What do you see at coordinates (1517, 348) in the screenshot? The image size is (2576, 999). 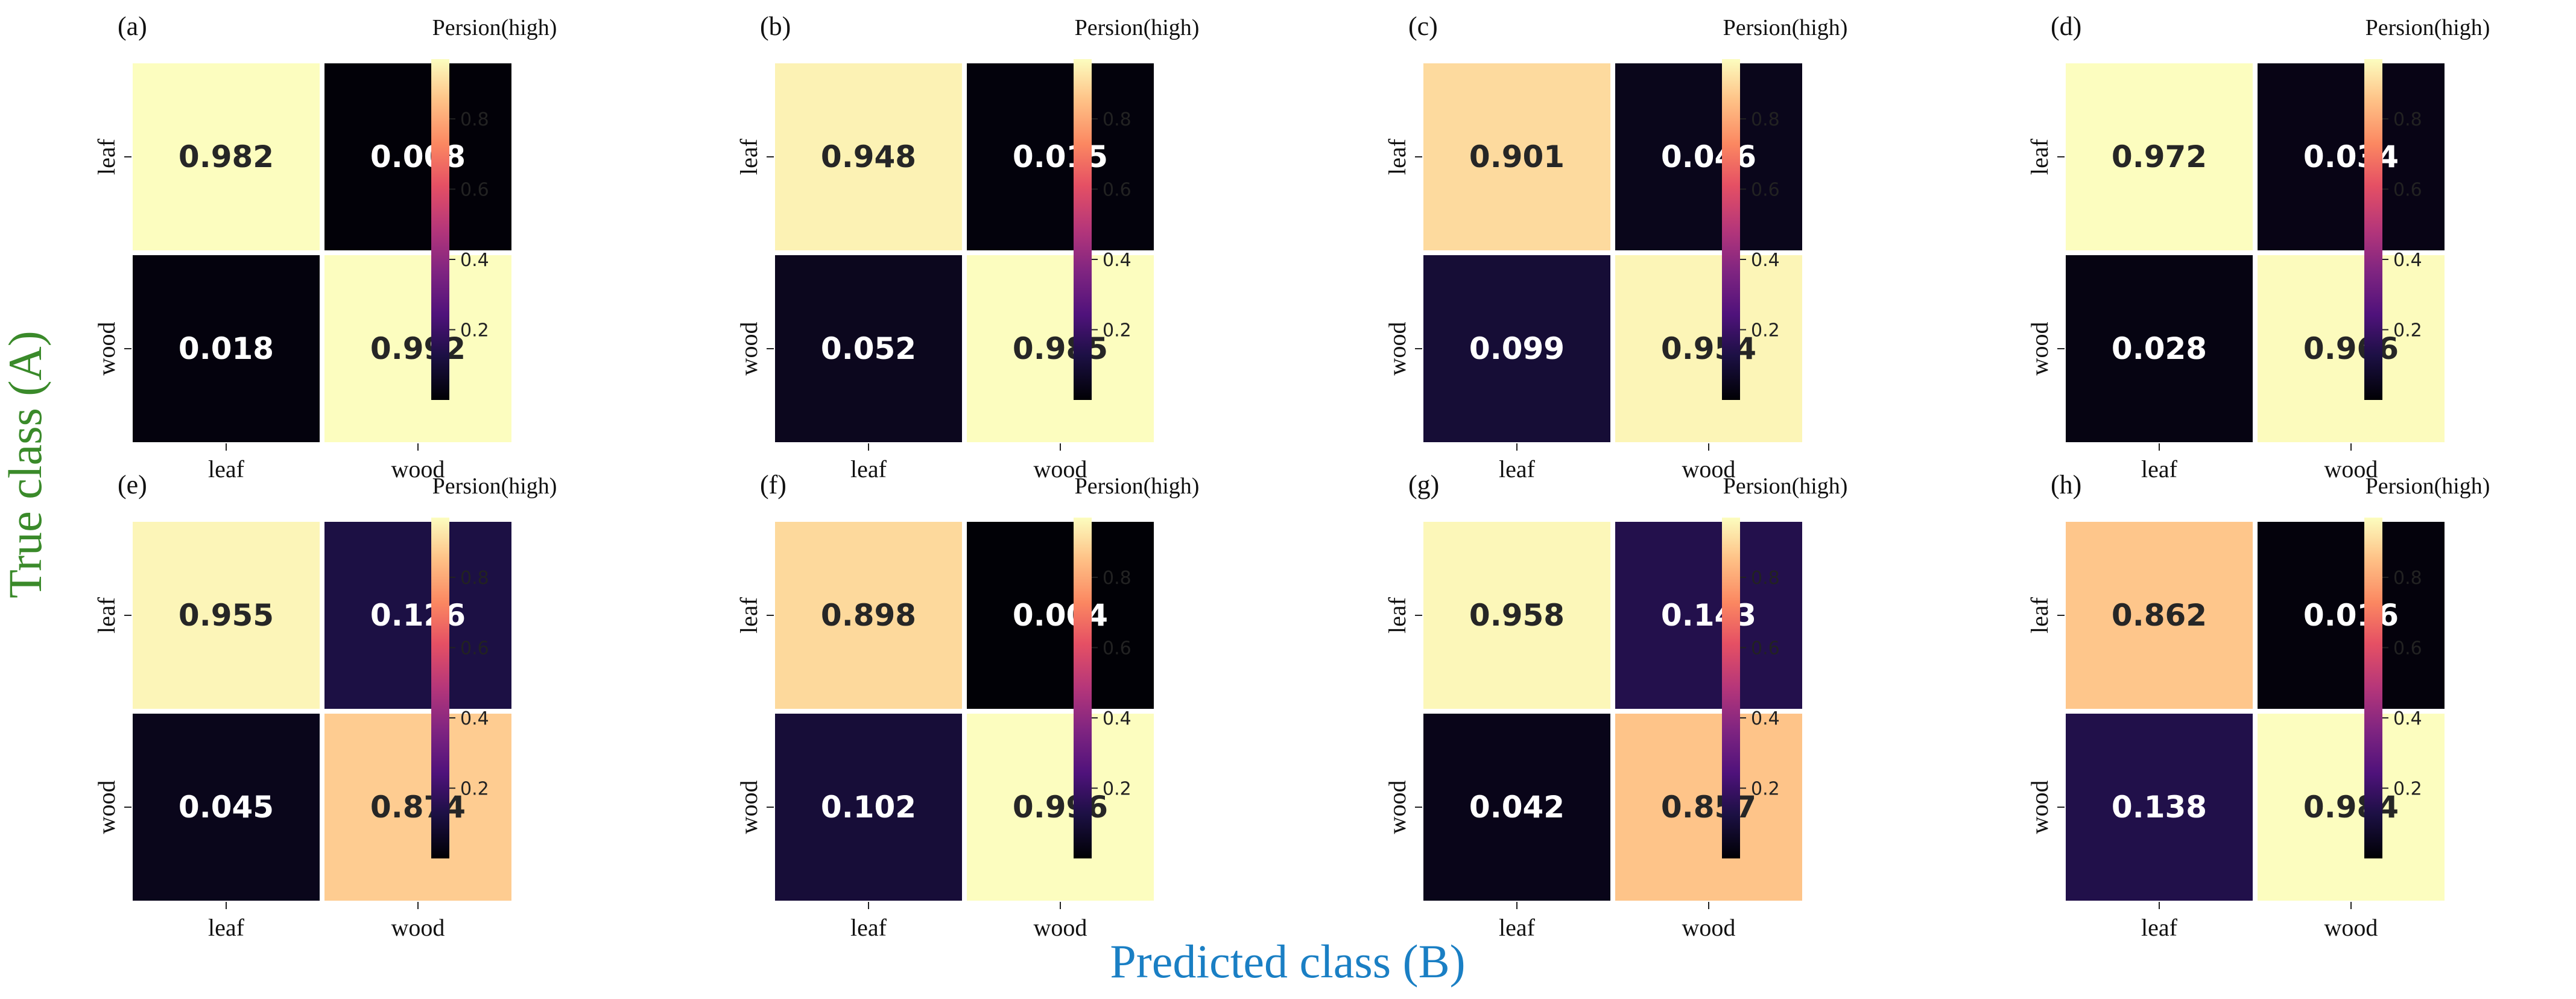 I see `cell-value-label: 0.099` at bounding box center [1517, 348].